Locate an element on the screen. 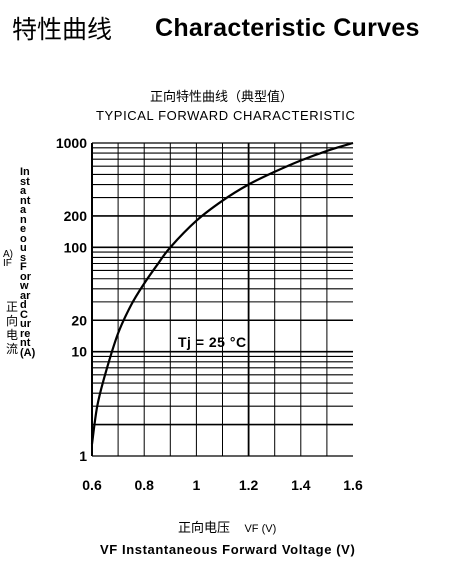 The height and width of the screenshot is (567, 451). x-axis-label-chinese: 正向电压 VF (V) is located at coordinates (227, 526).